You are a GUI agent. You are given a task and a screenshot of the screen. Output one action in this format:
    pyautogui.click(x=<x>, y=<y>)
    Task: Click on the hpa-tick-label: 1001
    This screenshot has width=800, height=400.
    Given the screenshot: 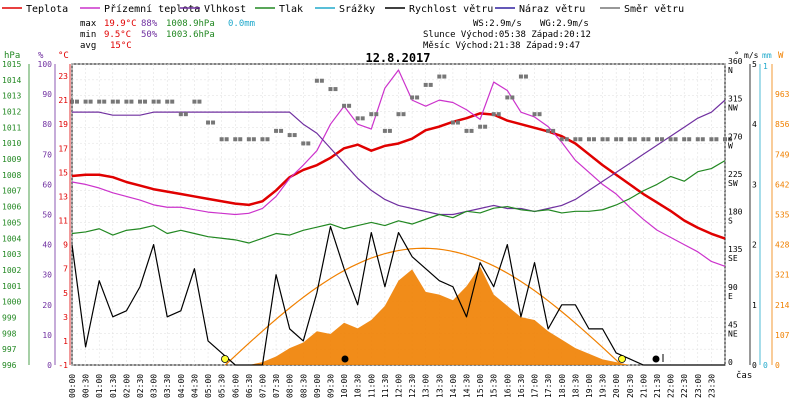 What is the action you would take?
    pyautogui.click(x=11, y=286)
    